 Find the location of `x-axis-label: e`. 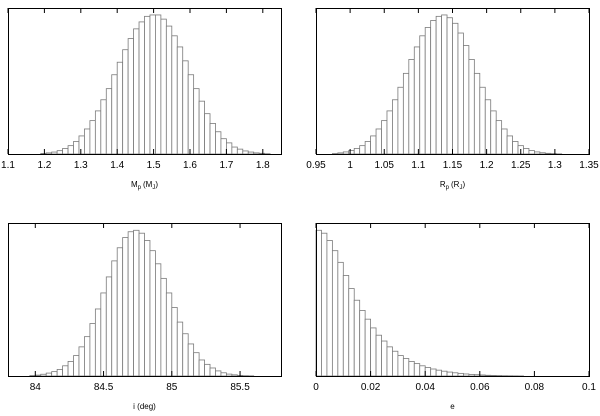

x-axis-label: e is located at coordinates (452, 406).